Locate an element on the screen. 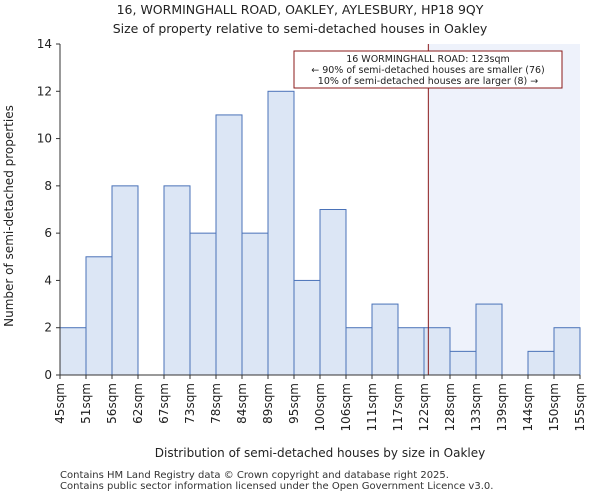  y-tick-label: 4 is located at coordinates (48, 280).